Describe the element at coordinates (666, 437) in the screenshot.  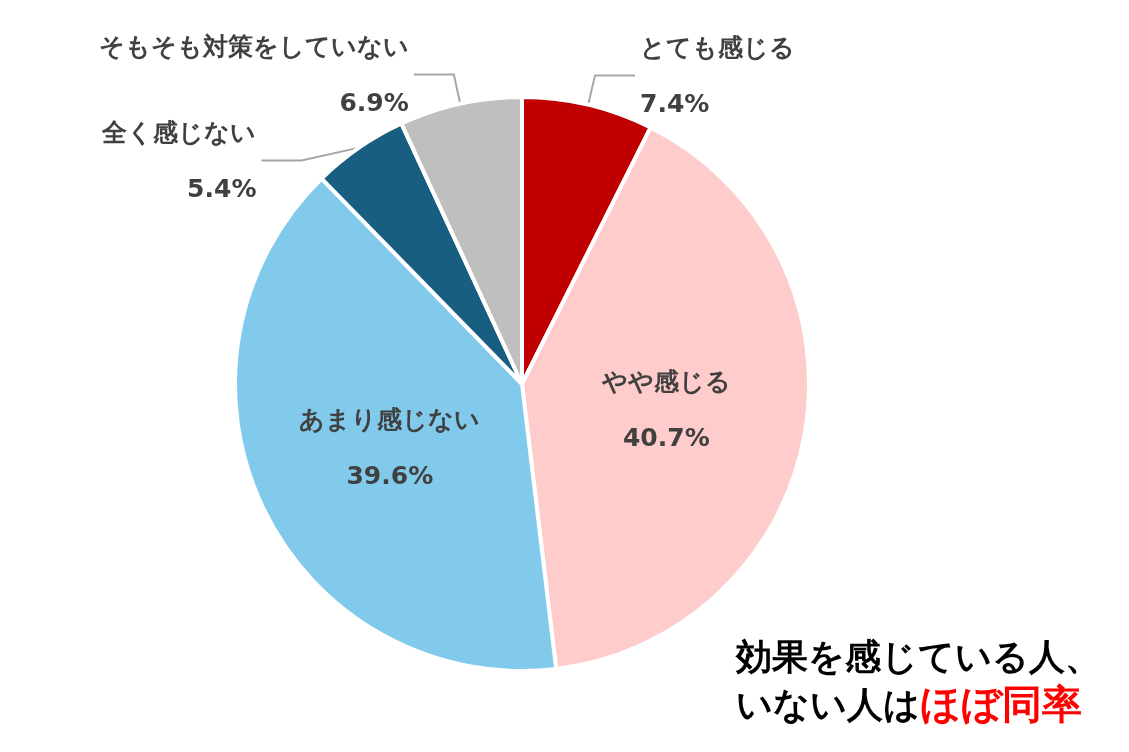
I see `data-label: 40.7%` at that location.